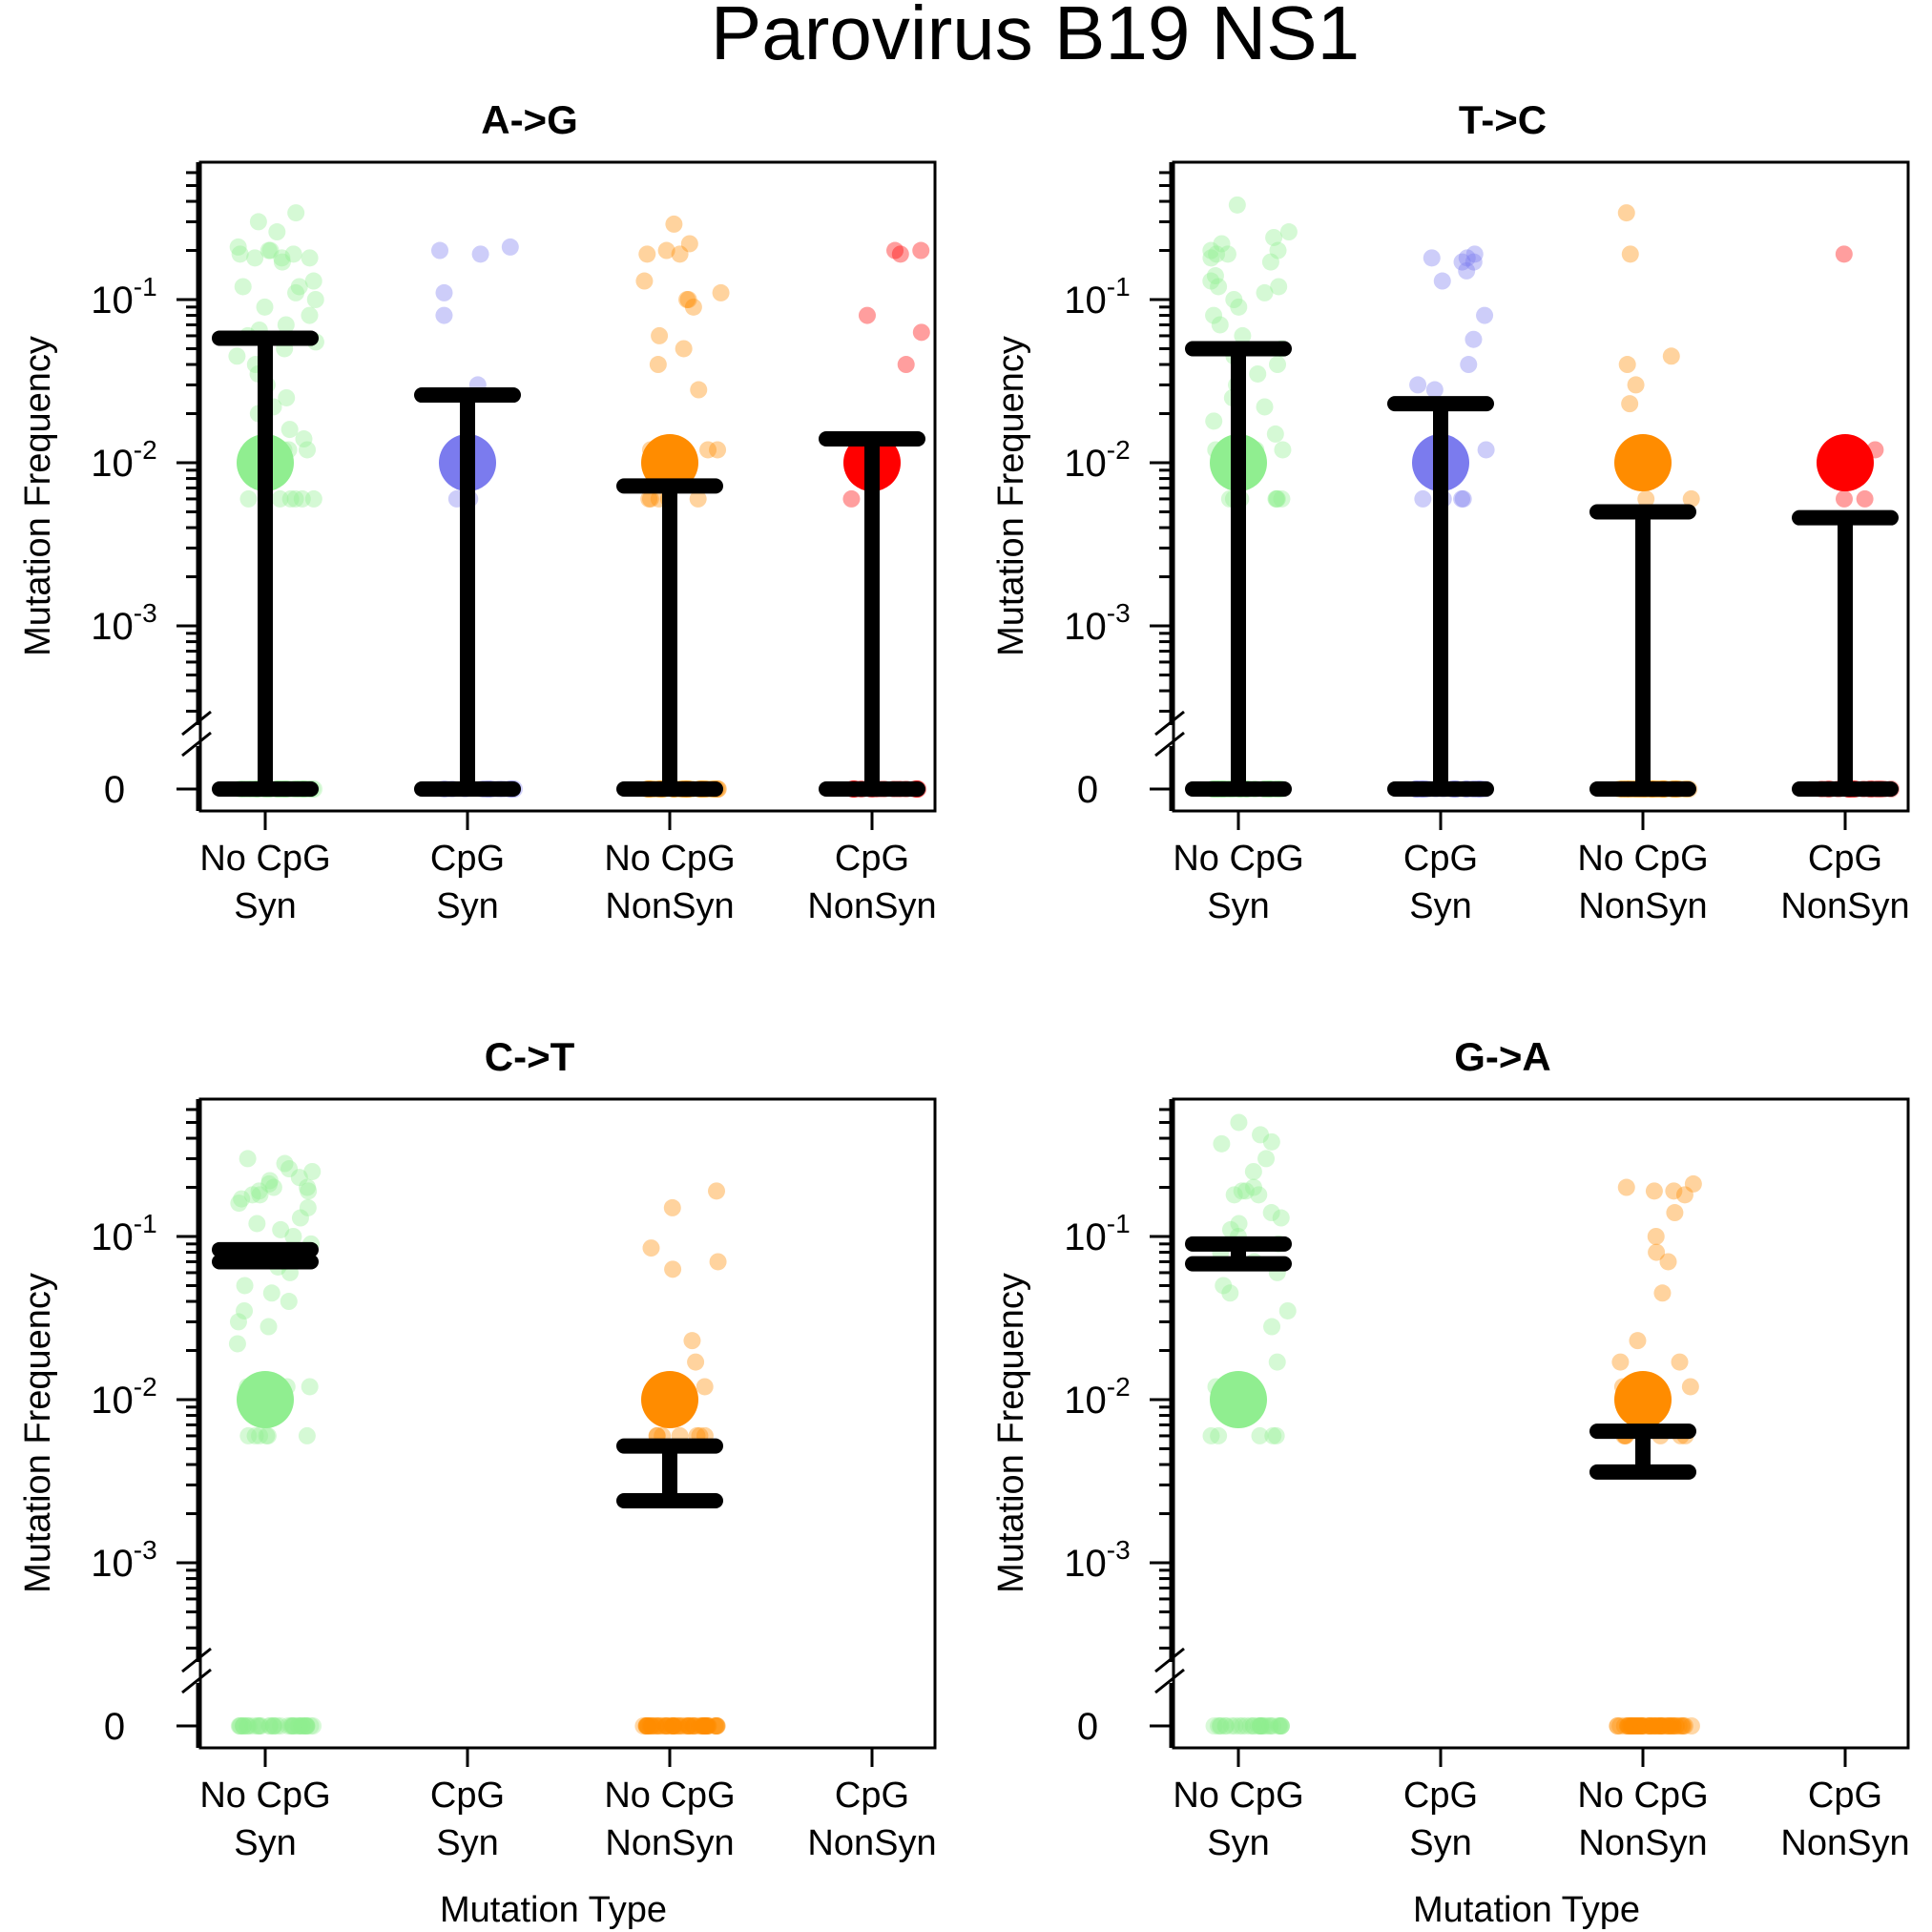 The height and width of the screenshot is (1932, 1932). Describe the element at coordinates (123, 460) in the screenshot. I see `y-tick-label: 10⁻²` at that location.